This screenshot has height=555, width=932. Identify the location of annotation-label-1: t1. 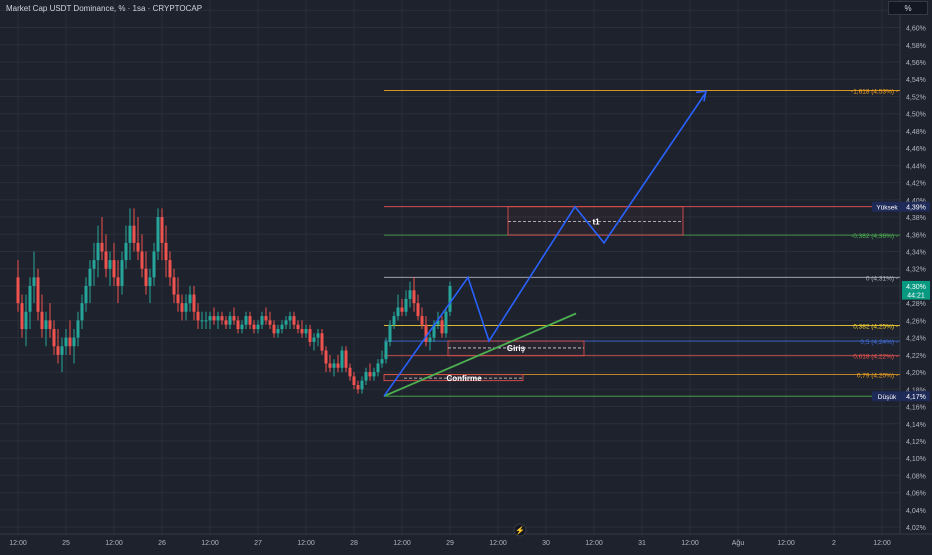
(596, 221).